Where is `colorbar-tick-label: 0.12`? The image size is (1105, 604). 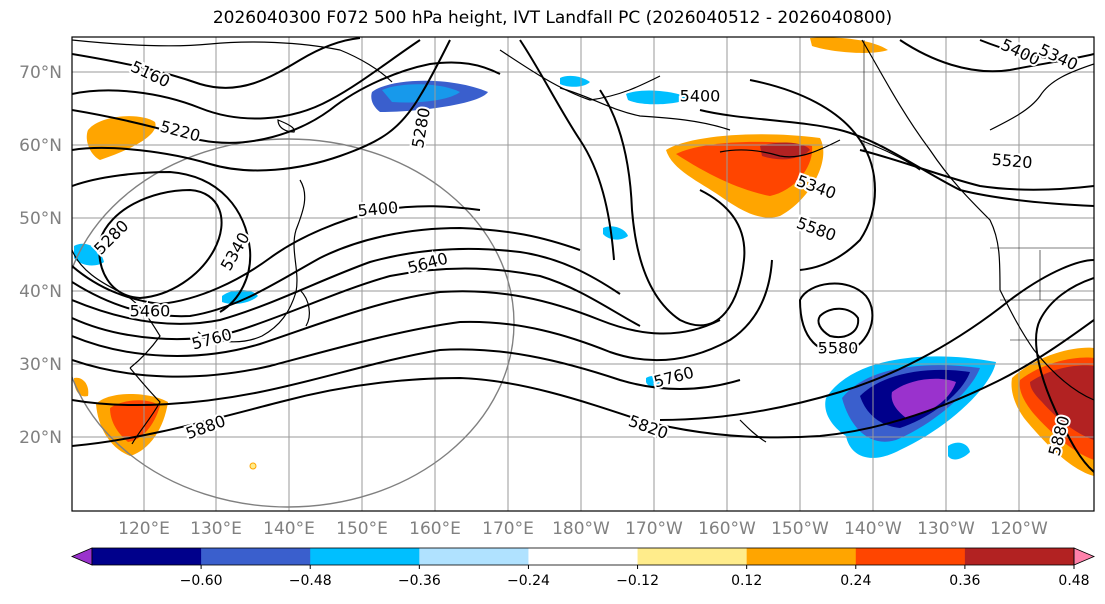
colorbar-tick-label: 0.12 is located at coordinates (746, 581).